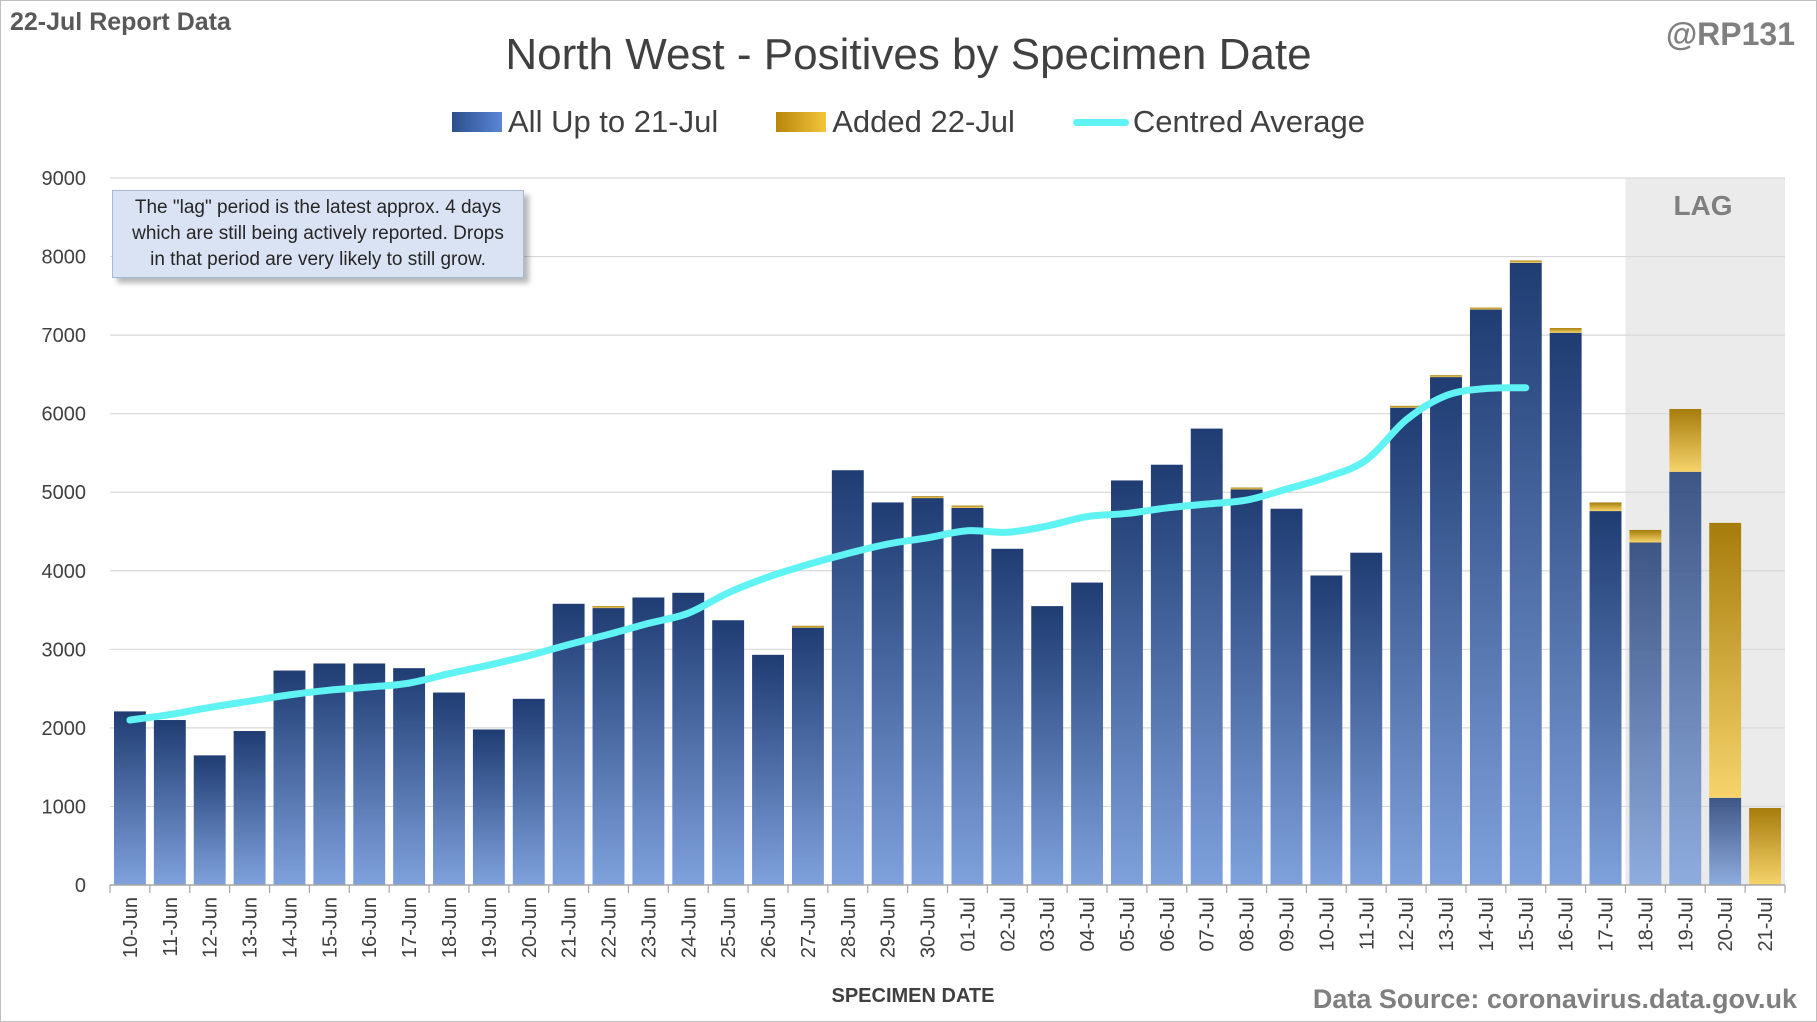 Image resolution: width=1817 pixels, height=1022 pixels. Describe the element at coordinates (913, 996) in the screenshot. I see `x-axis-title: SPECIMEN DATE` at that location.